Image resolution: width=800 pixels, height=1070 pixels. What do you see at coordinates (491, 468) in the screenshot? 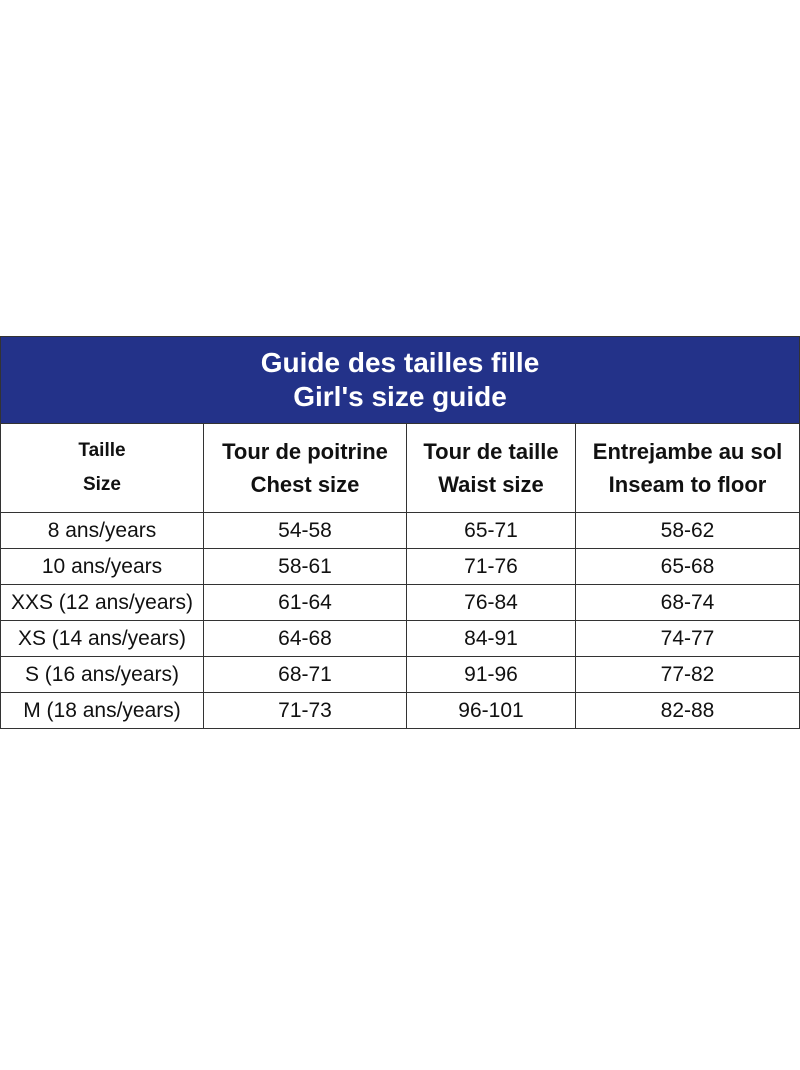
I see `column-header-waist: Tour de taille Waist size` at bounding box center [491, 468].